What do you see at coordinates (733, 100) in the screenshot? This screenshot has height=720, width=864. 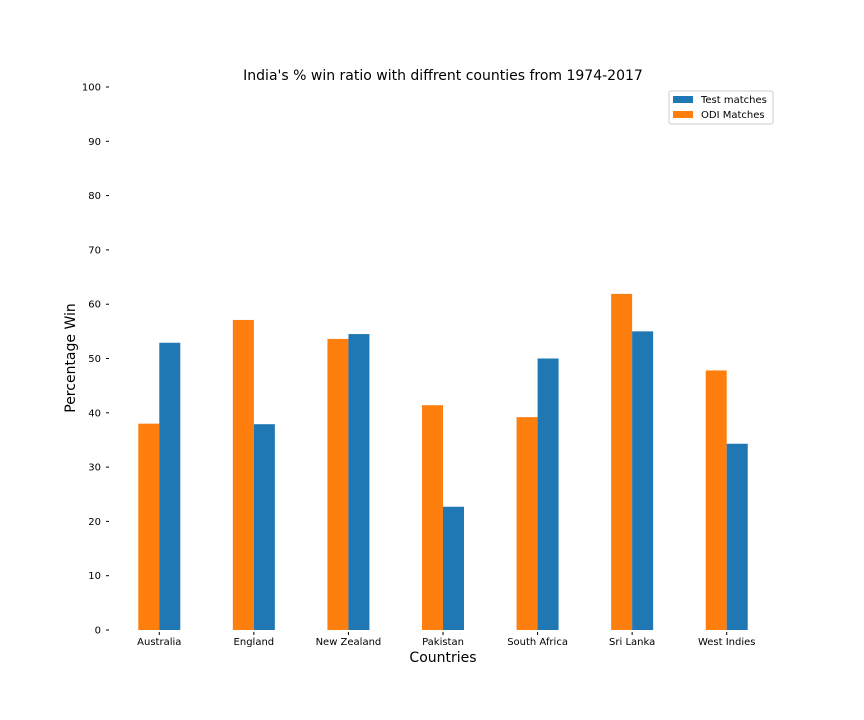 I see `legend-label: Test matches` at bounding box center [733, 100].